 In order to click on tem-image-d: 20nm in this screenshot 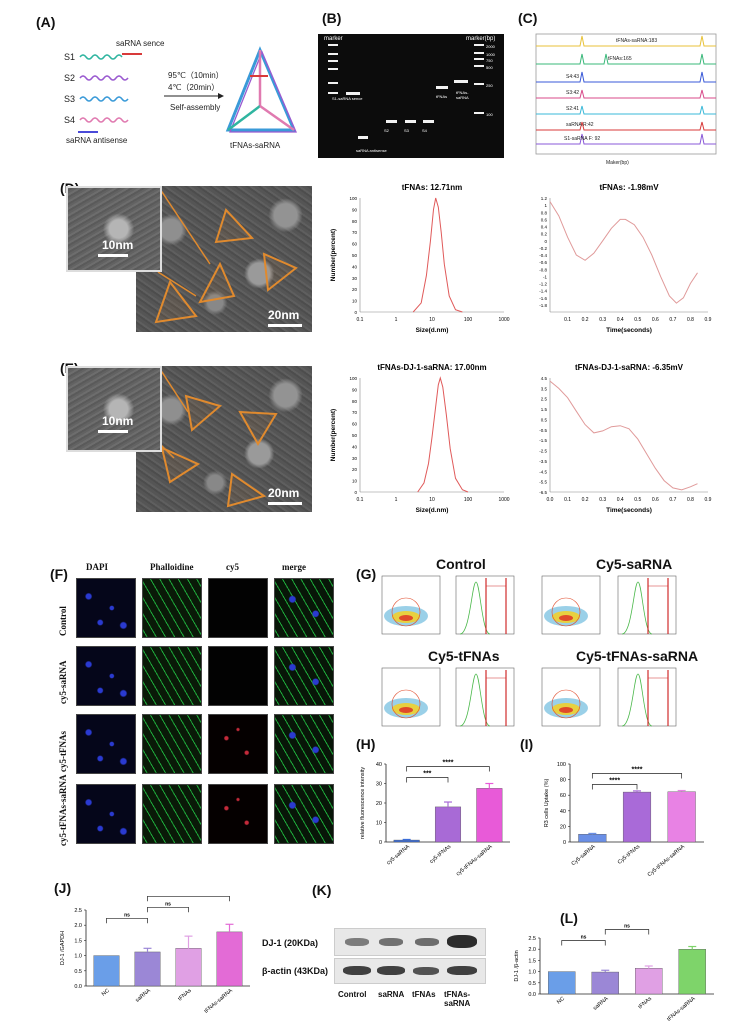, I will do `click(224, 259)`.